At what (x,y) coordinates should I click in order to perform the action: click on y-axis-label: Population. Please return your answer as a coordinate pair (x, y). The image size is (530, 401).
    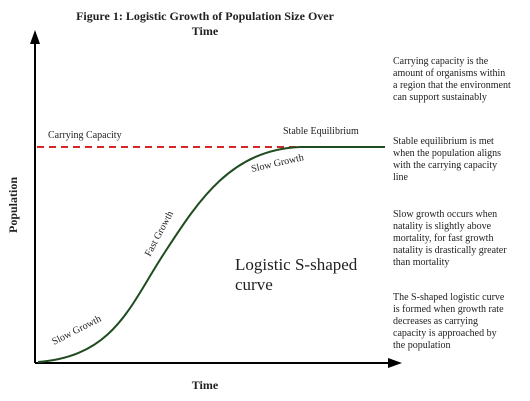
    Looking at the image, I should click on (13, 205).